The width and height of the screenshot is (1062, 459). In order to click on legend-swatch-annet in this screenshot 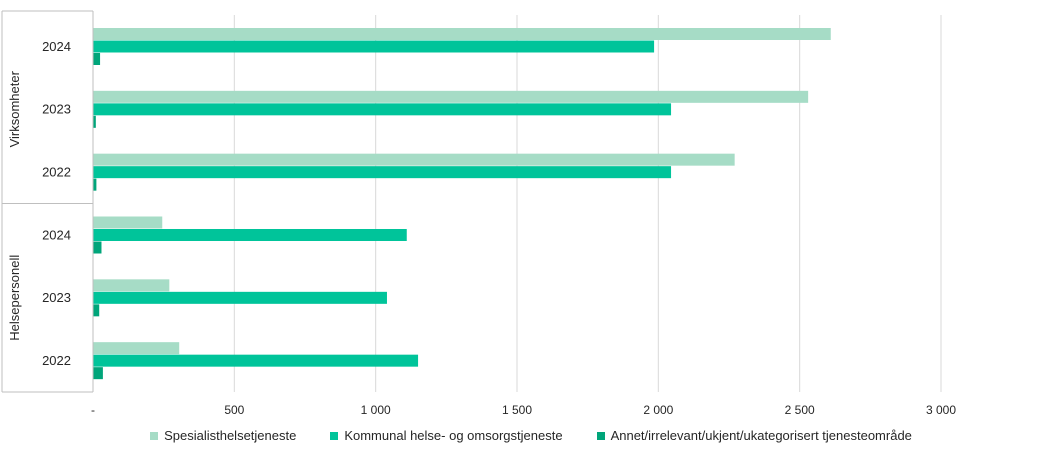, I will do `click(600, 435)`.